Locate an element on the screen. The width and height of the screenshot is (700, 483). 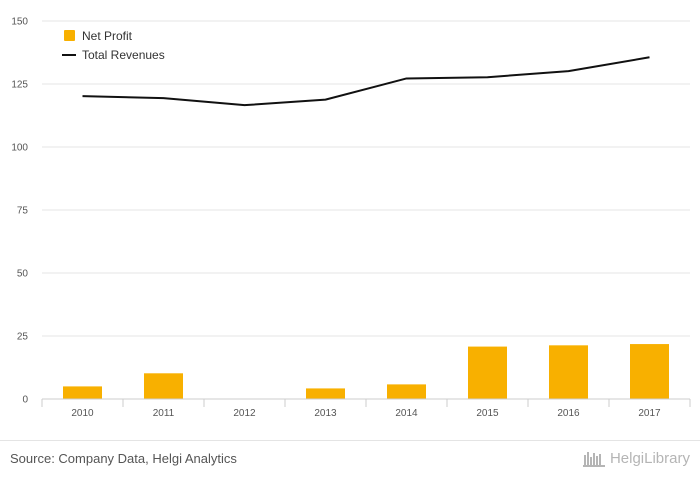
helgi-library-logo: HelgiLibrary is located at coordinates (636, 458).